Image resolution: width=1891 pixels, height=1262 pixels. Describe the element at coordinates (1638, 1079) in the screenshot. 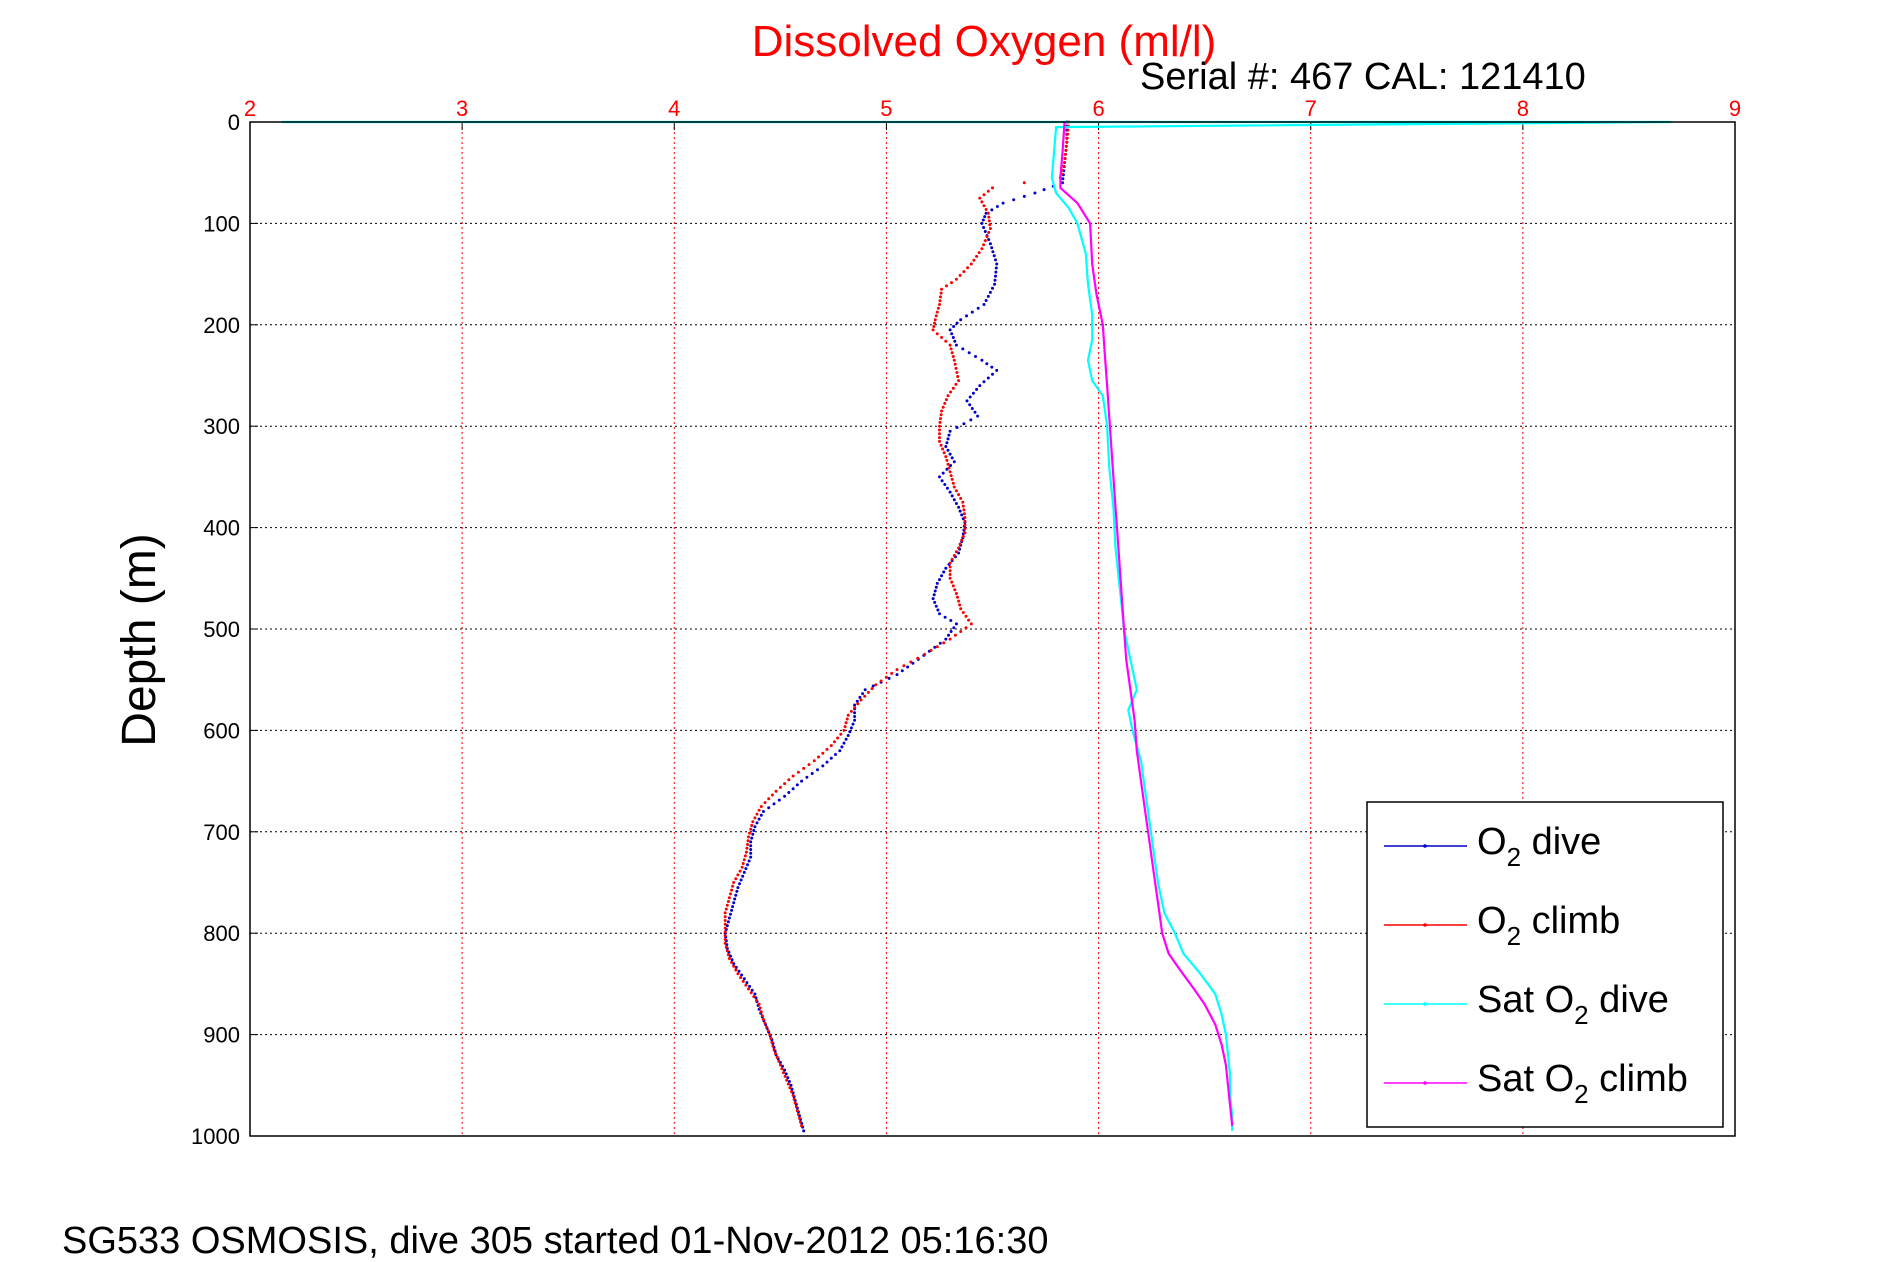

I see `legend-label-rest: climb` at that location.